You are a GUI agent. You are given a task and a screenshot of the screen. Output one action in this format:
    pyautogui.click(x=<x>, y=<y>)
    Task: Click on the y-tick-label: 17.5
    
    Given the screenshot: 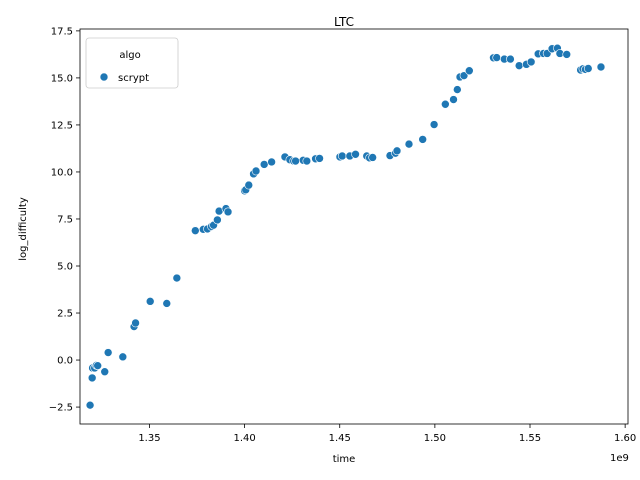 What is the action you would take?
    pyautogui.click(x=62, y=31)
    